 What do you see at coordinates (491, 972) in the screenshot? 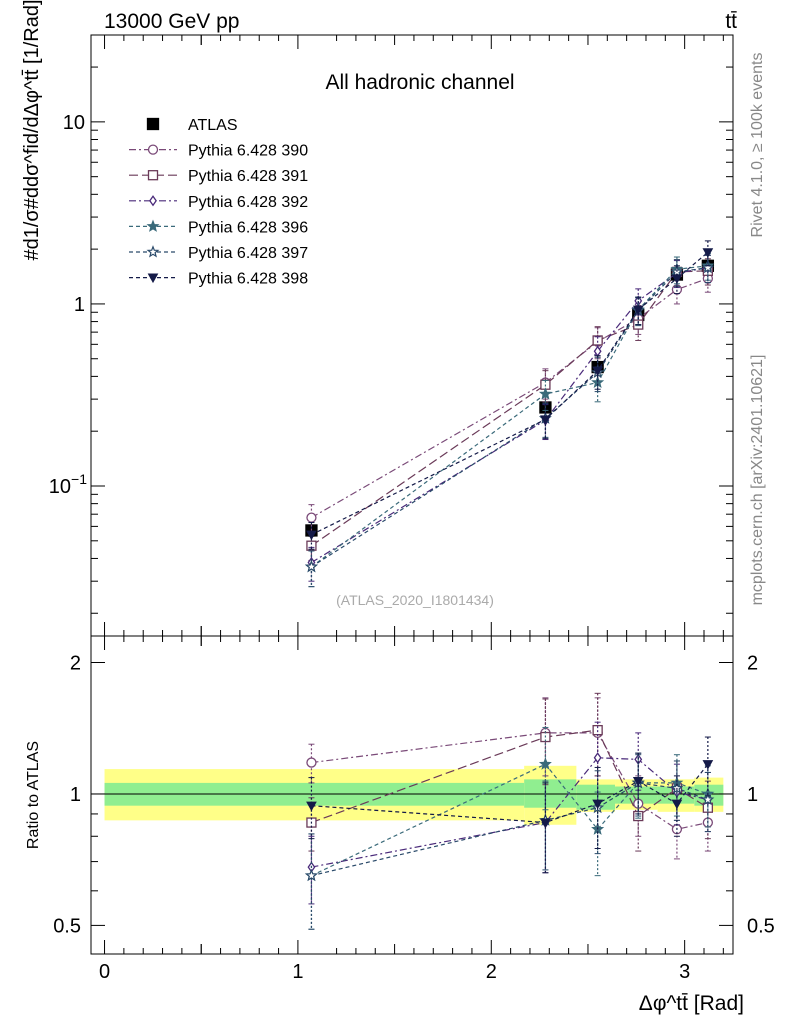
I see `xtick-label: 2` at bounding box center [491, 972].